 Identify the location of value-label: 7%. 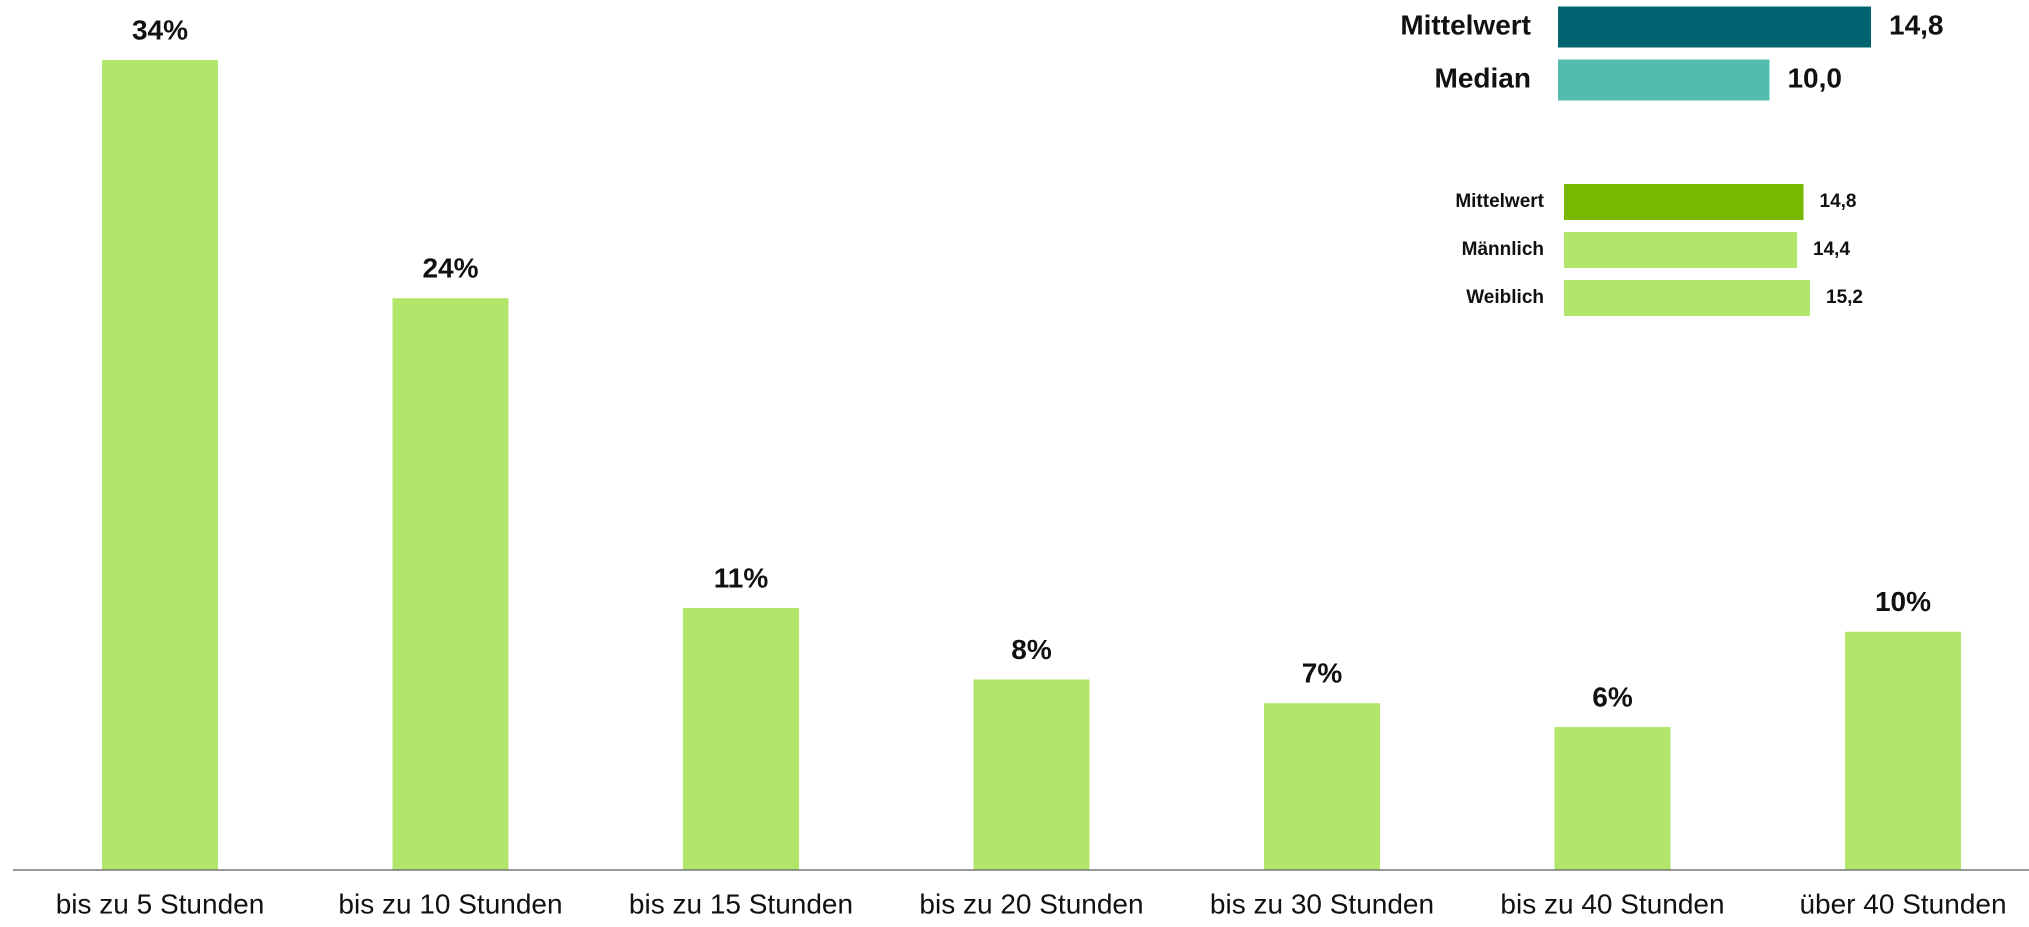
(1322, 673).